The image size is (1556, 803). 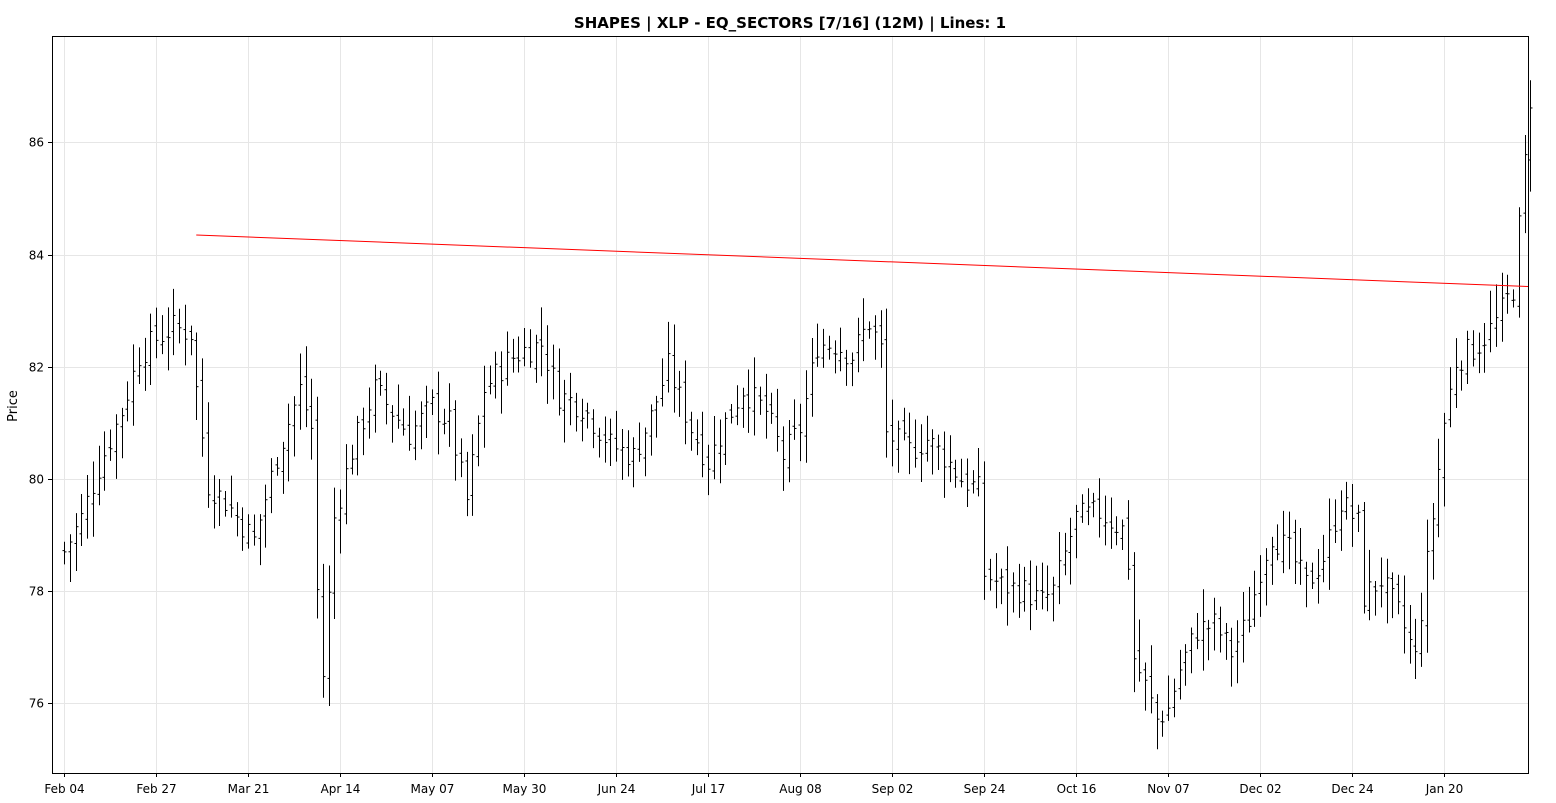 What do you see at coordinates (1168, 789) in the screenshot?
I see `x-tick-label: Nov 07` at bounding box center [1168, 789].